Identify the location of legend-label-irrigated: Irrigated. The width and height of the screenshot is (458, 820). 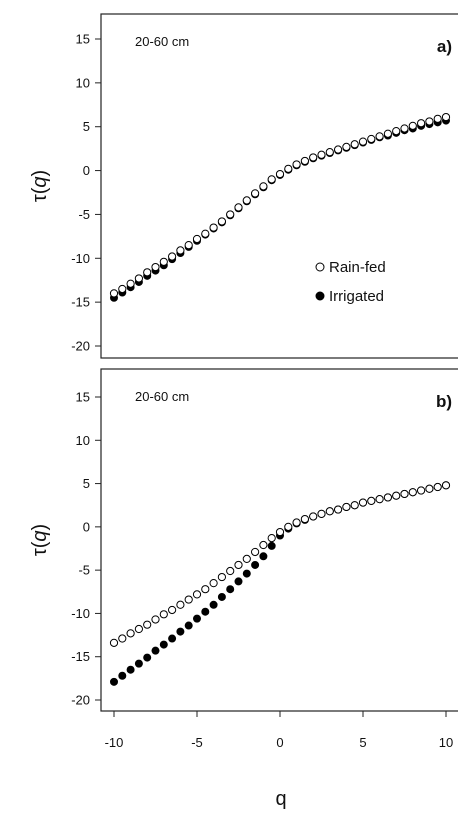
(356, 296).